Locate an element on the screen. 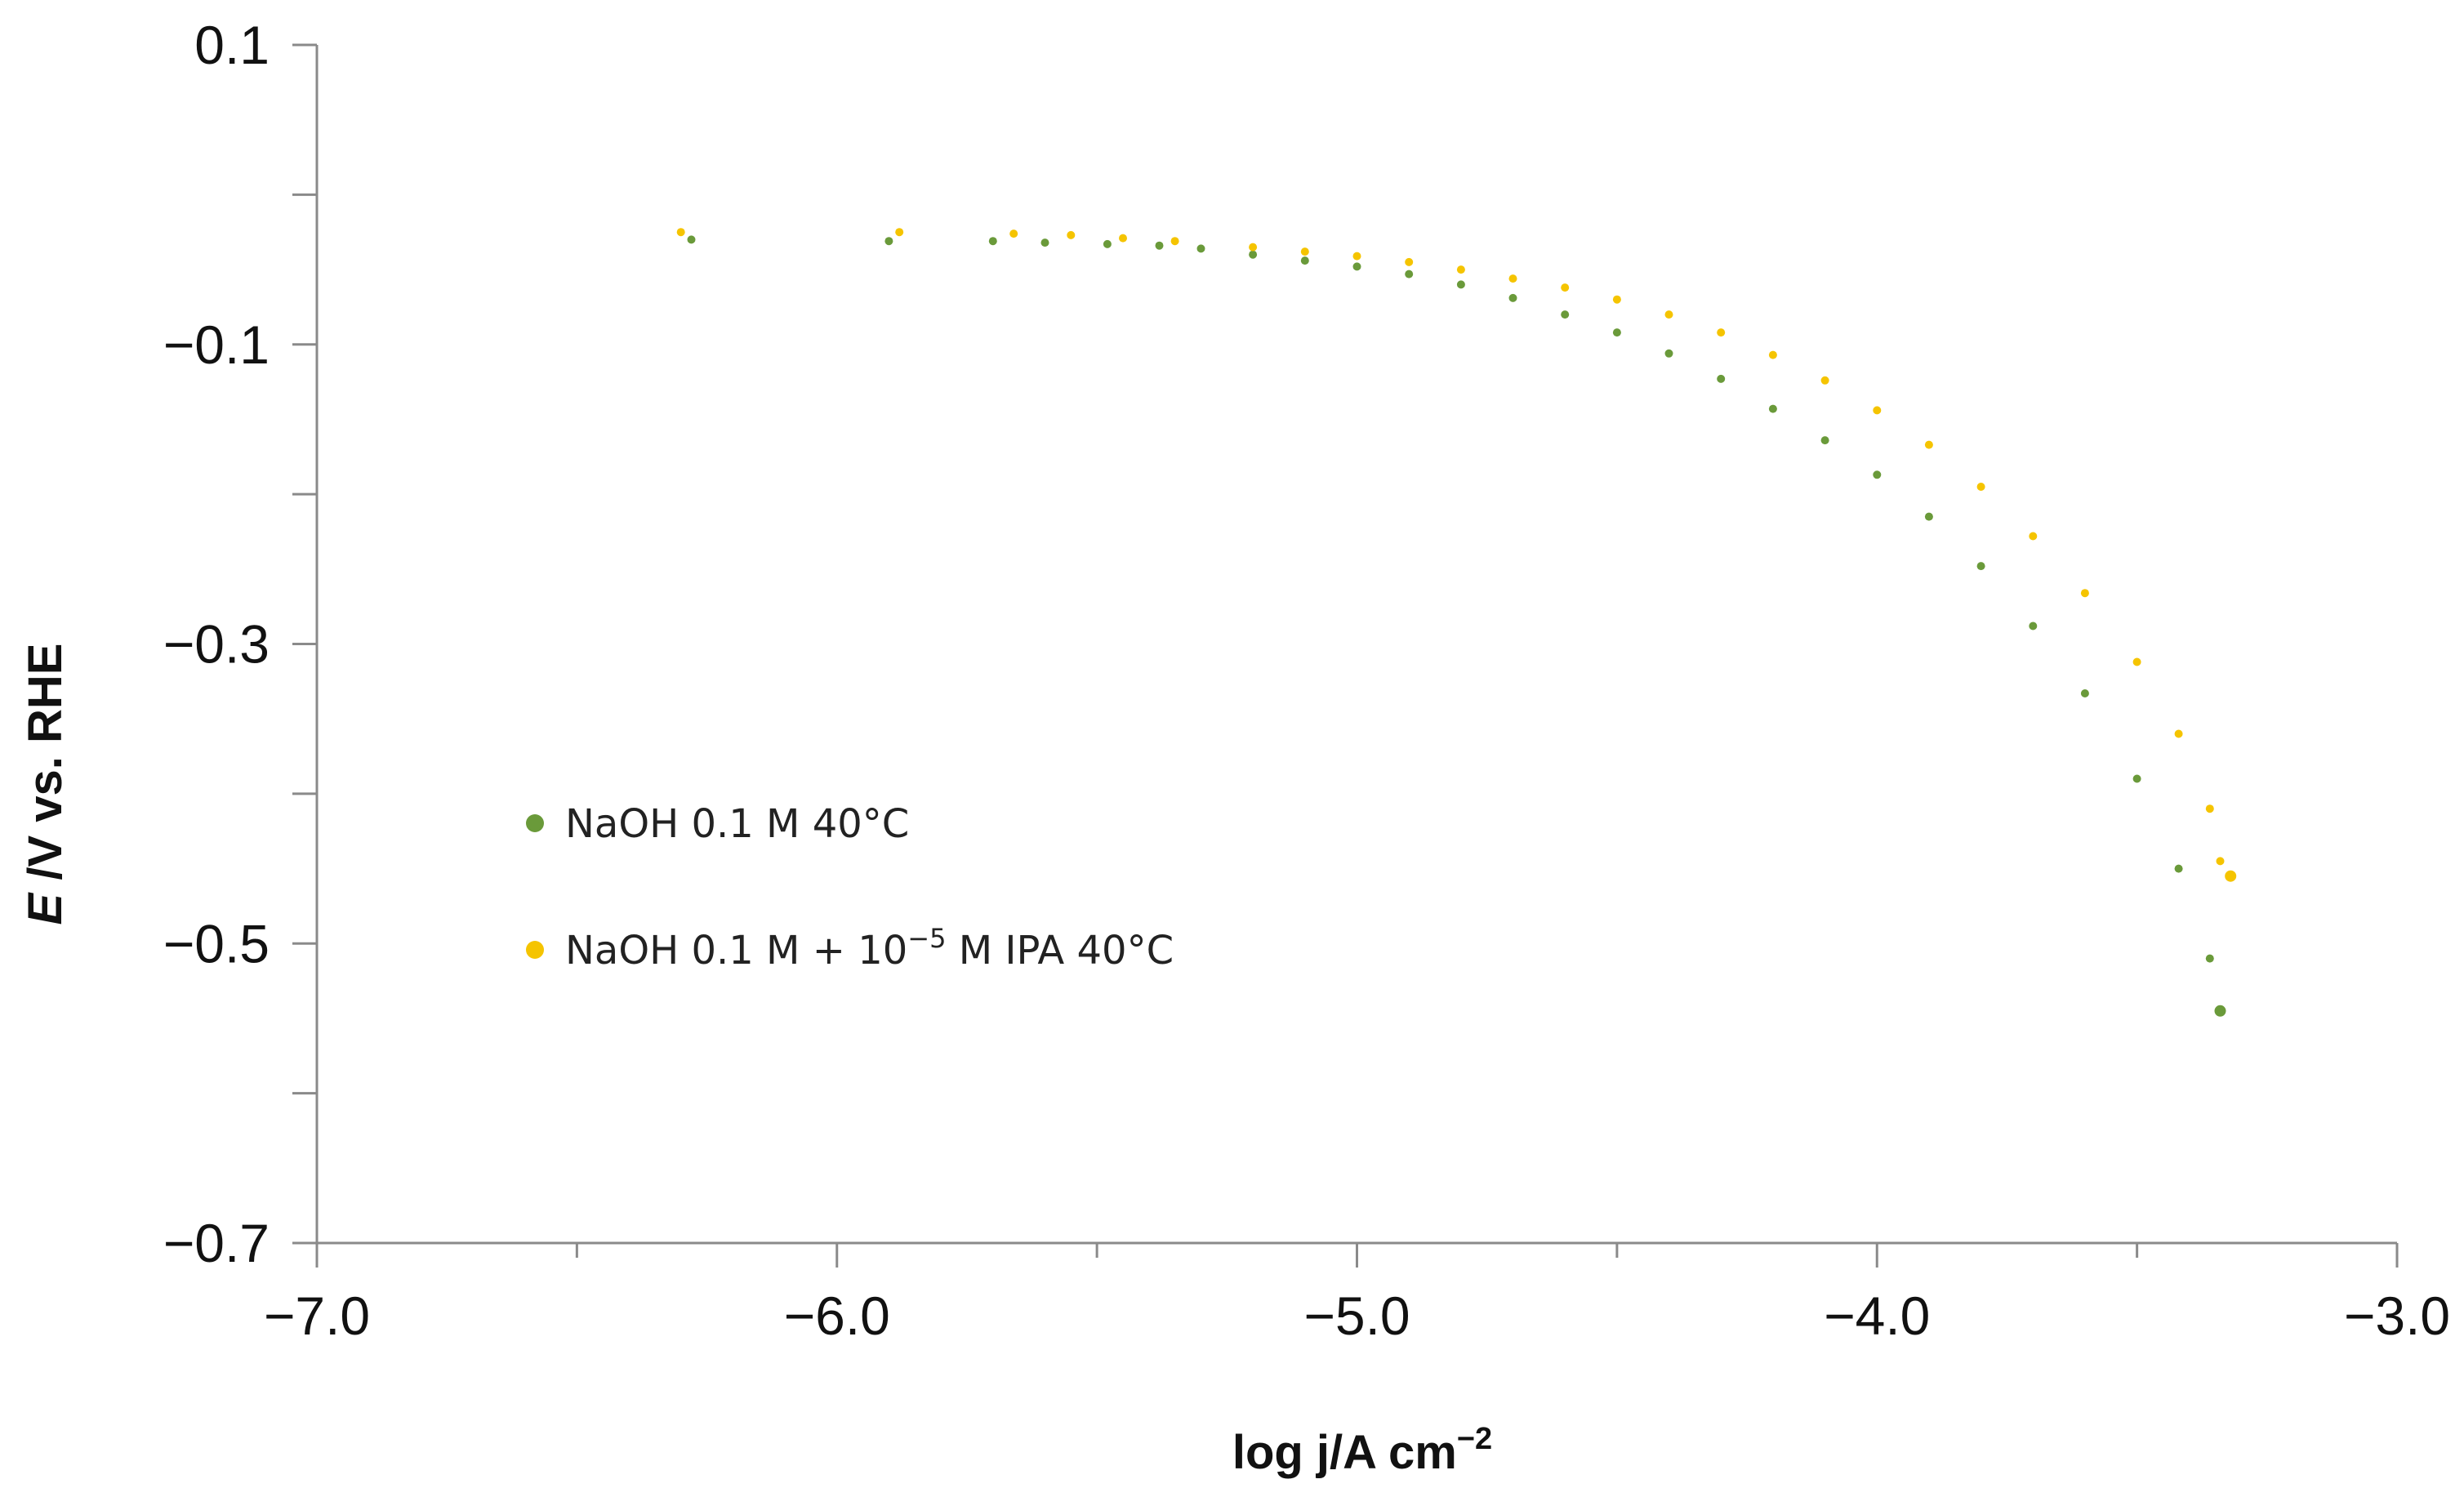 This screenshot has width=2464, height=1506. x-tick-label-3: −4.0 is located at coordinates (1877, 1315).